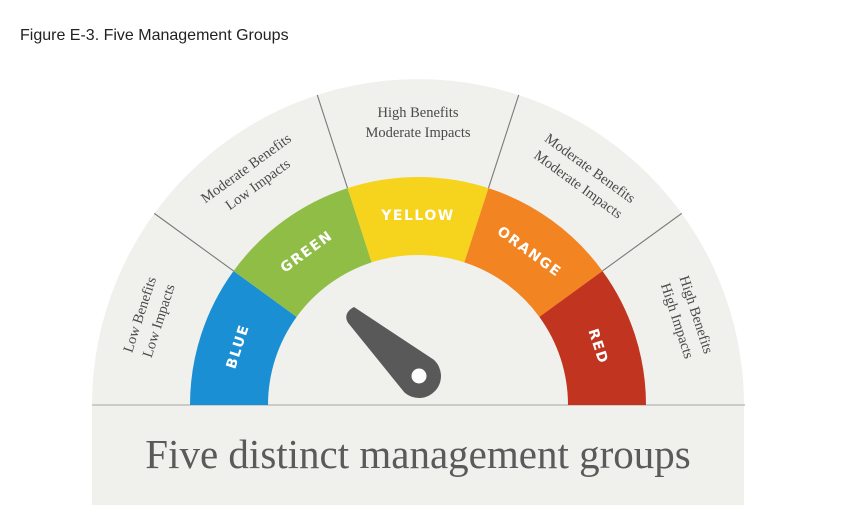 This screenshot has height=523, width=844. What do you see at coordinates (417, 454) in the screenshot?
I see `footer-title: Five distinct management groups` at bounding box center [417, 454].